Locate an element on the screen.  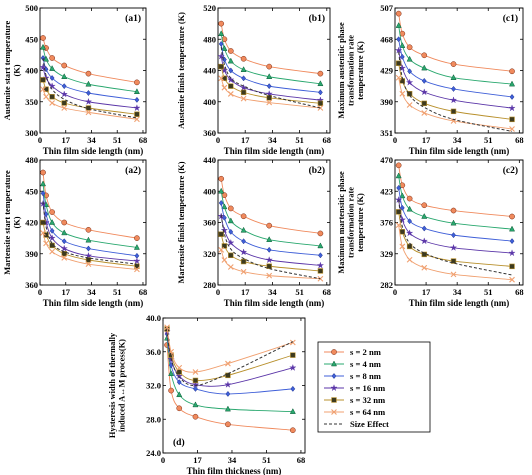
y-tick-label: 351 is located at coordinates (386, 133).